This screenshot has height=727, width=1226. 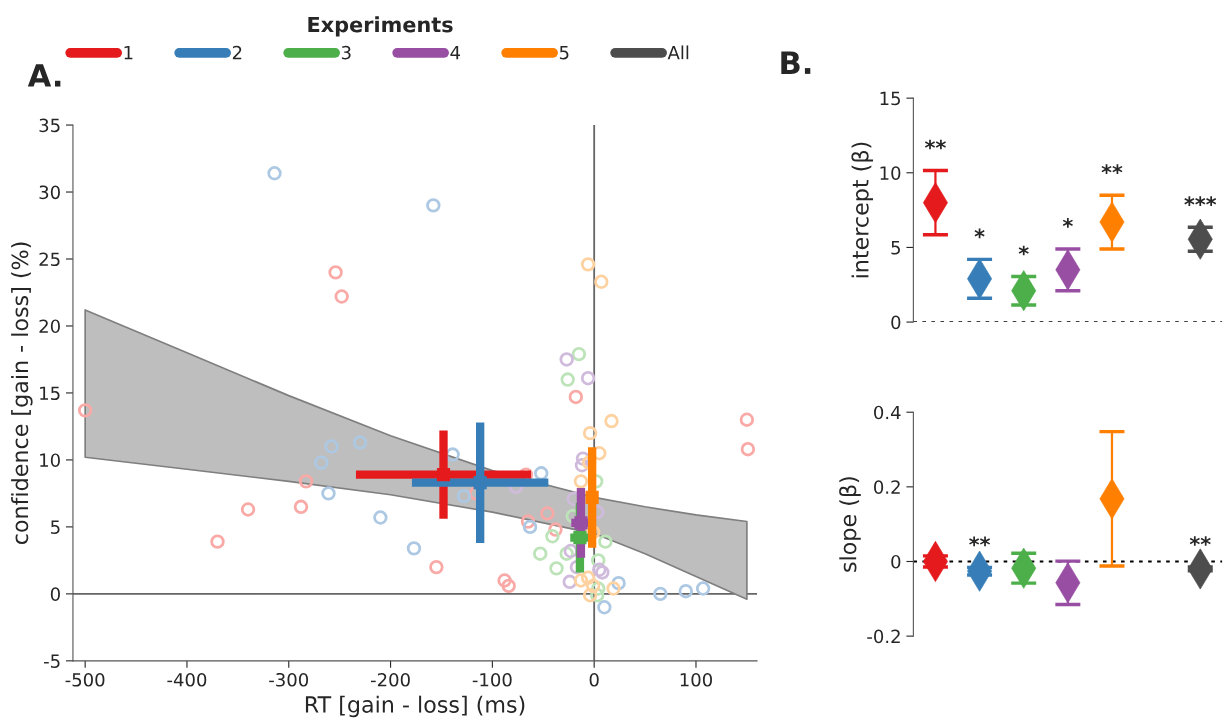 What do you see at coordinates (390, 679) in the screenshot?
I see `x-tick-label: -200` at bounding box center [390, 679].